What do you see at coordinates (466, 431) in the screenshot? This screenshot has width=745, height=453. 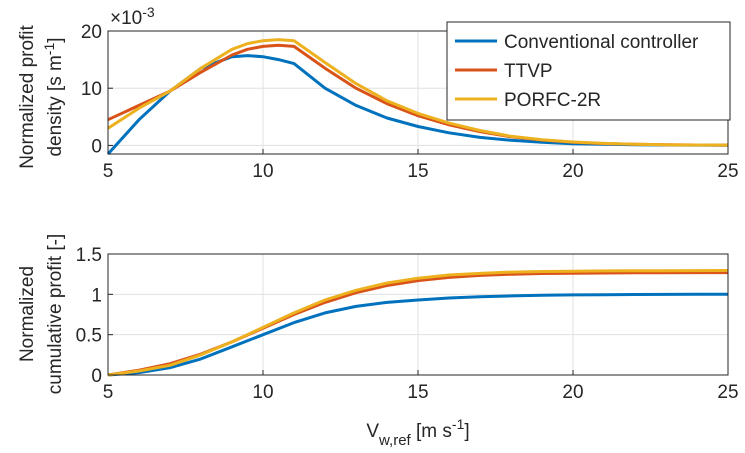 I see `bottom-xlabel-unit-end: ]` at bounding box center [466, 431].